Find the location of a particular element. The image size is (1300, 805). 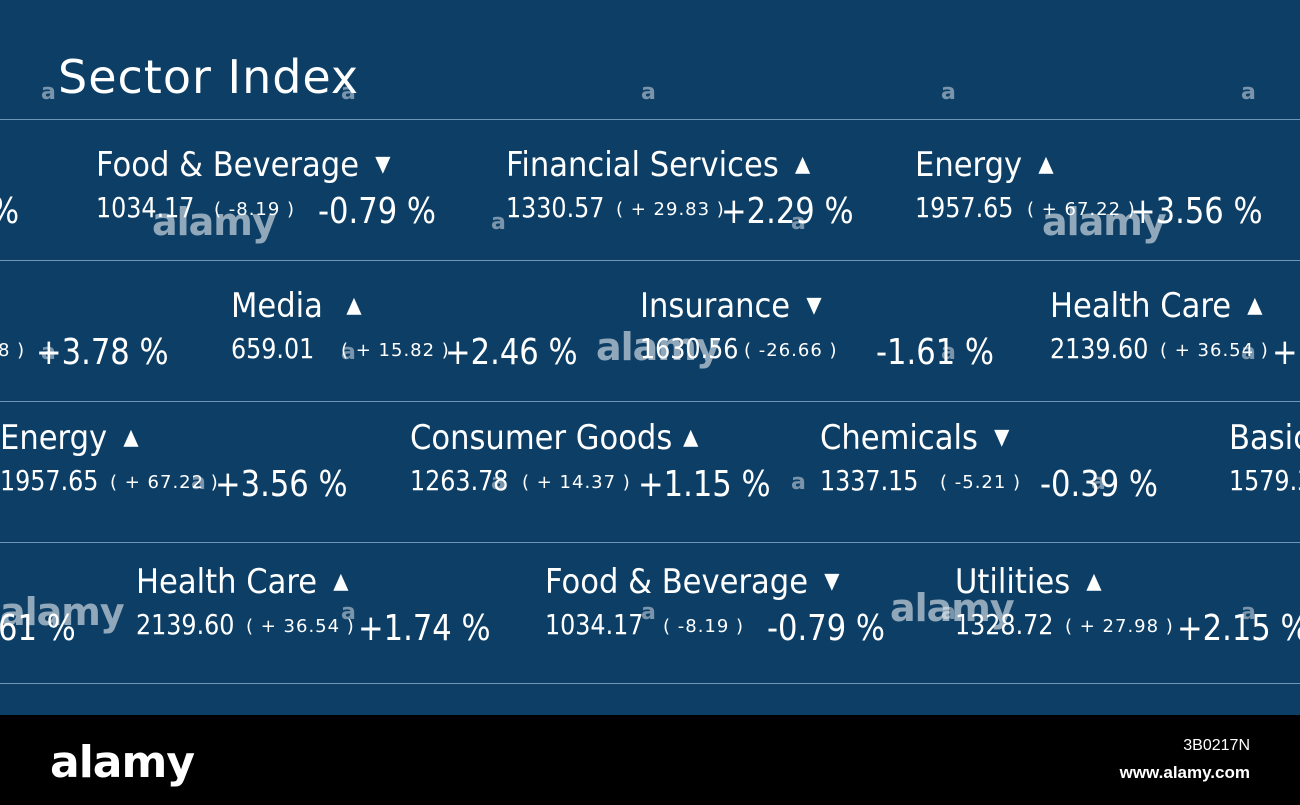

page-title: Sector Index is located at coordinates (209, 77).